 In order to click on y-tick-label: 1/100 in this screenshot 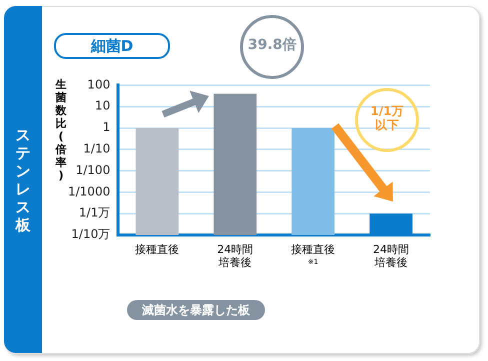, I will do `click(93, 169)`.